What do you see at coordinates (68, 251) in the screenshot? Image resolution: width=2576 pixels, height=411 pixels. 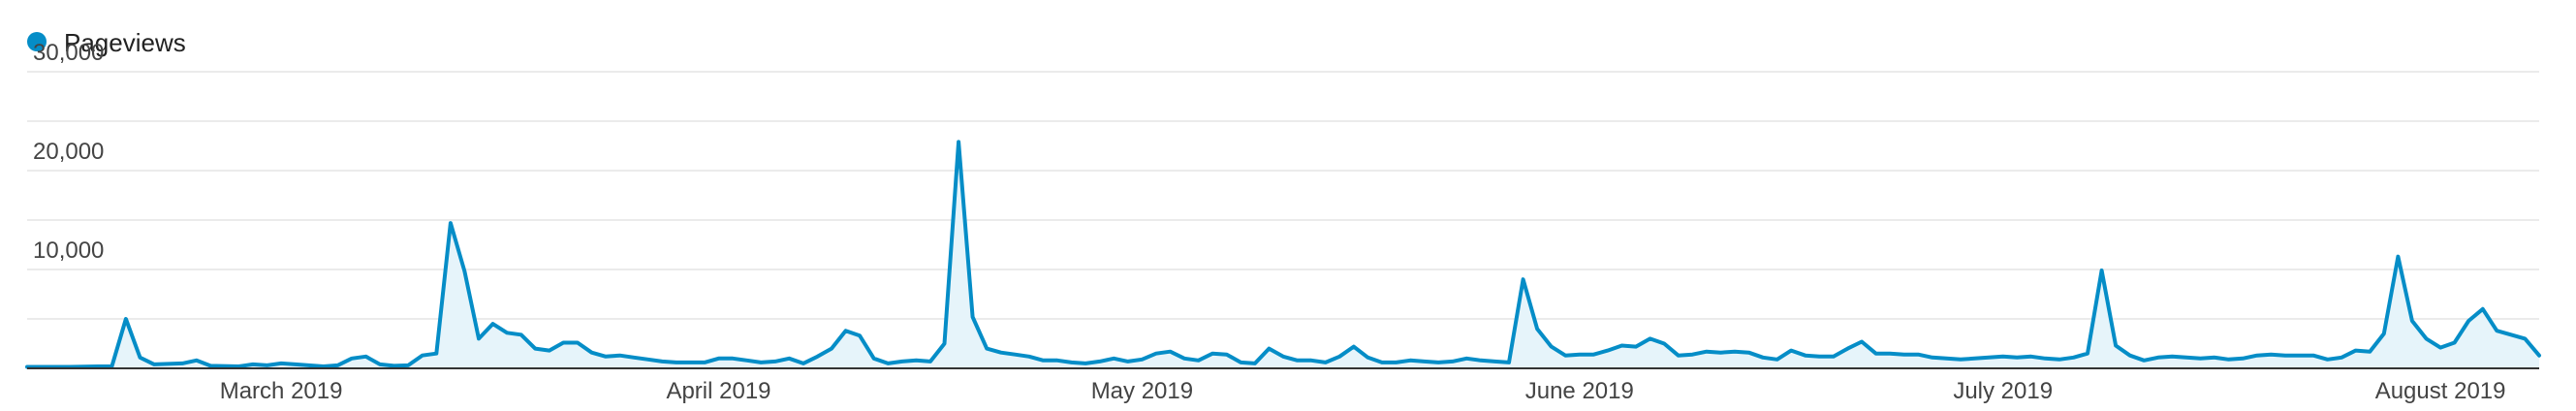 I see `y-tick-label: 10,000` at bounding box center [68, 251].